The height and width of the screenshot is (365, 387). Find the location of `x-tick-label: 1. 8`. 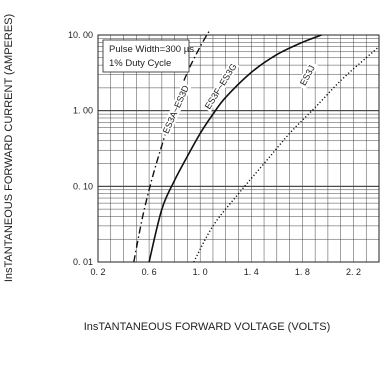

x-tick-label: 1. 8 is located at coordinates (302, 272).